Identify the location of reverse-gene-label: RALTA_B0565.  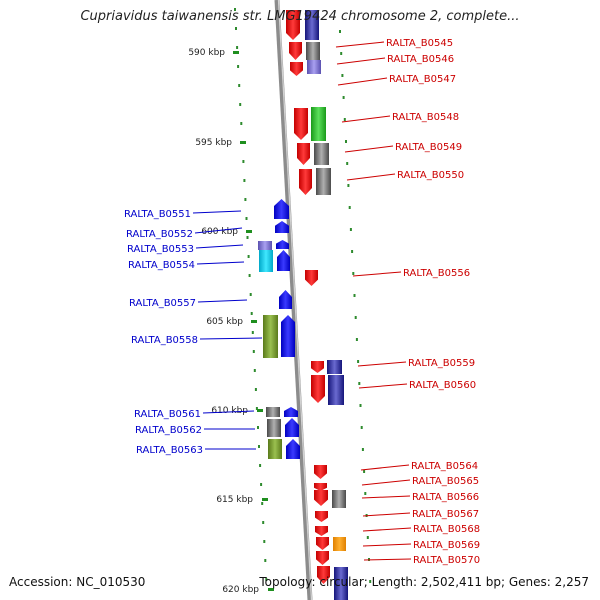
(445, 481).